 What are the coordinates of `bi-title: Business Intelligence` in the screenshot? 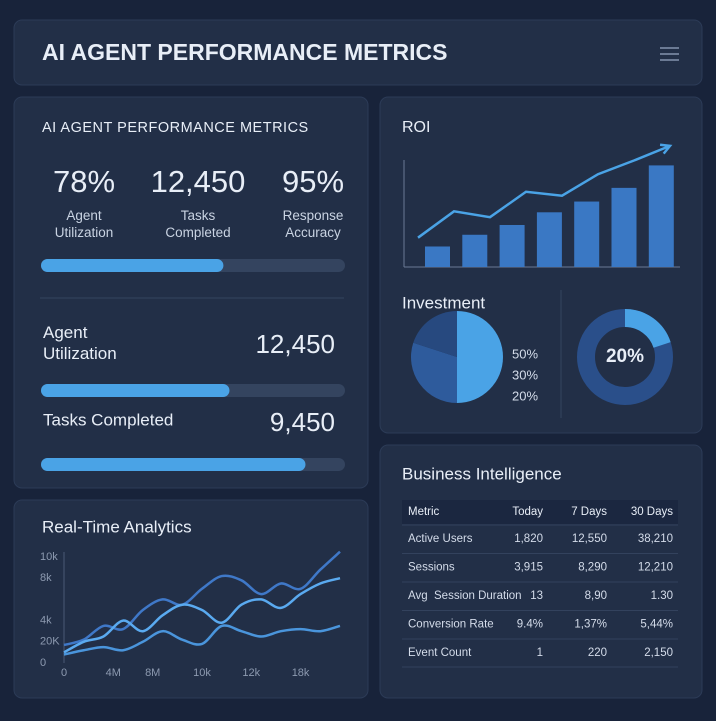 It's located at (482, 473).